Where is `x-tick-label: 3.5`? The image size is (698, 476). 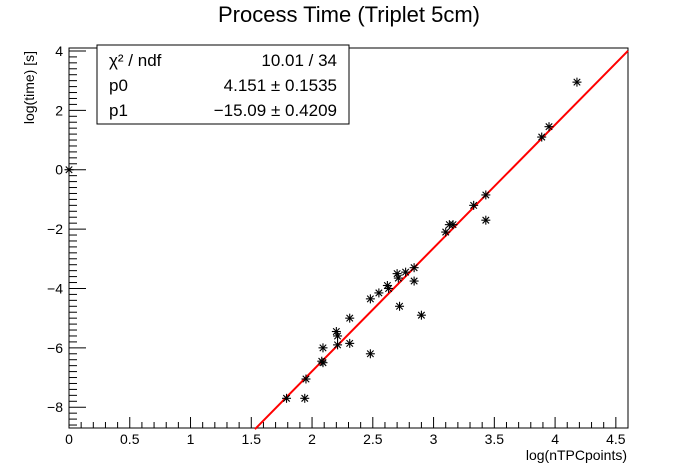 x-tick-label: 3.5 is located at coordinates (495, 439).